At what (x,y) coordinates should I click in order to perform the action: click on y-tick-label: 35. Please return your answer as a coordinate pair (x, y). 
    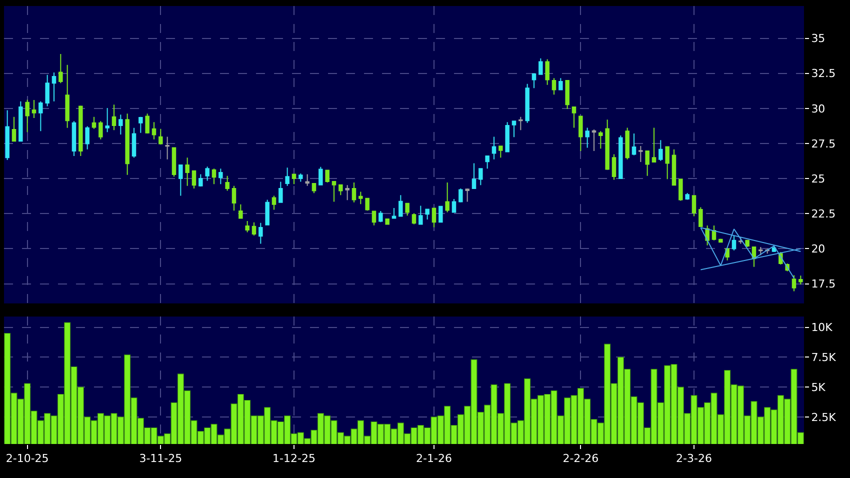
    Looking at the image, I should click on (818, 39).